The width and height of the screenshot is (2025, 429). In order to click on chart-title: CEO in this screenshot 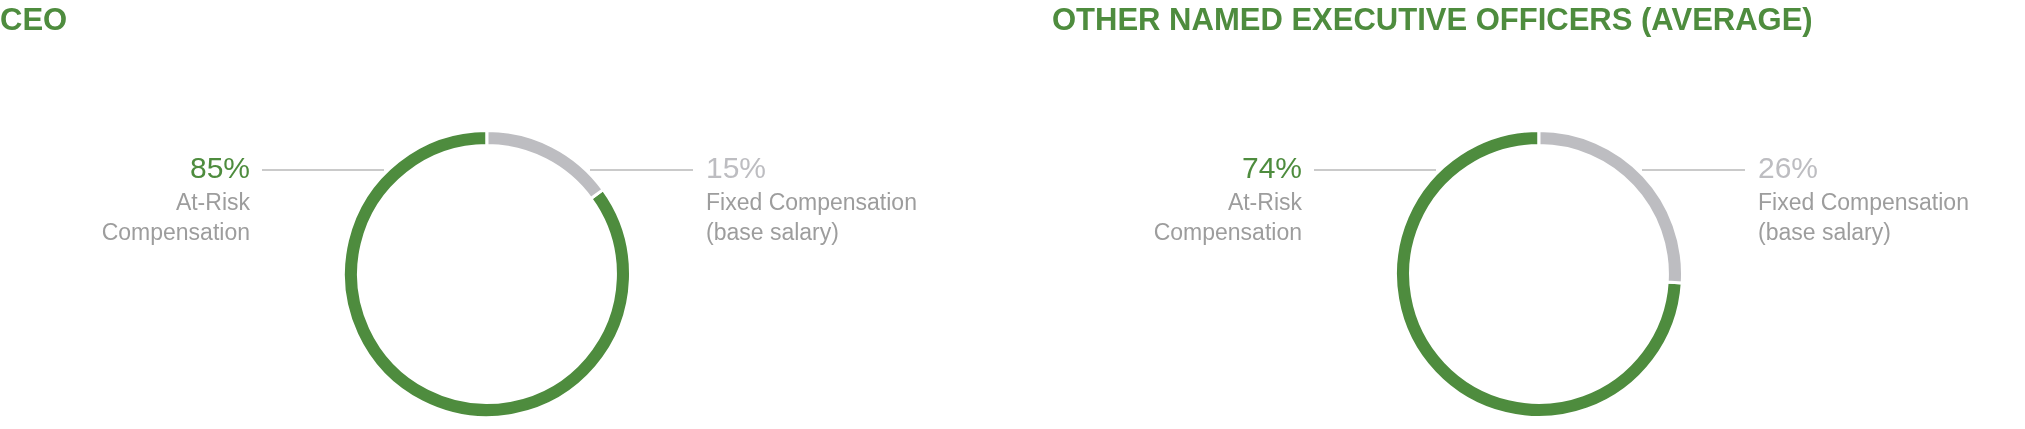, I will do `click(34, 20)`.